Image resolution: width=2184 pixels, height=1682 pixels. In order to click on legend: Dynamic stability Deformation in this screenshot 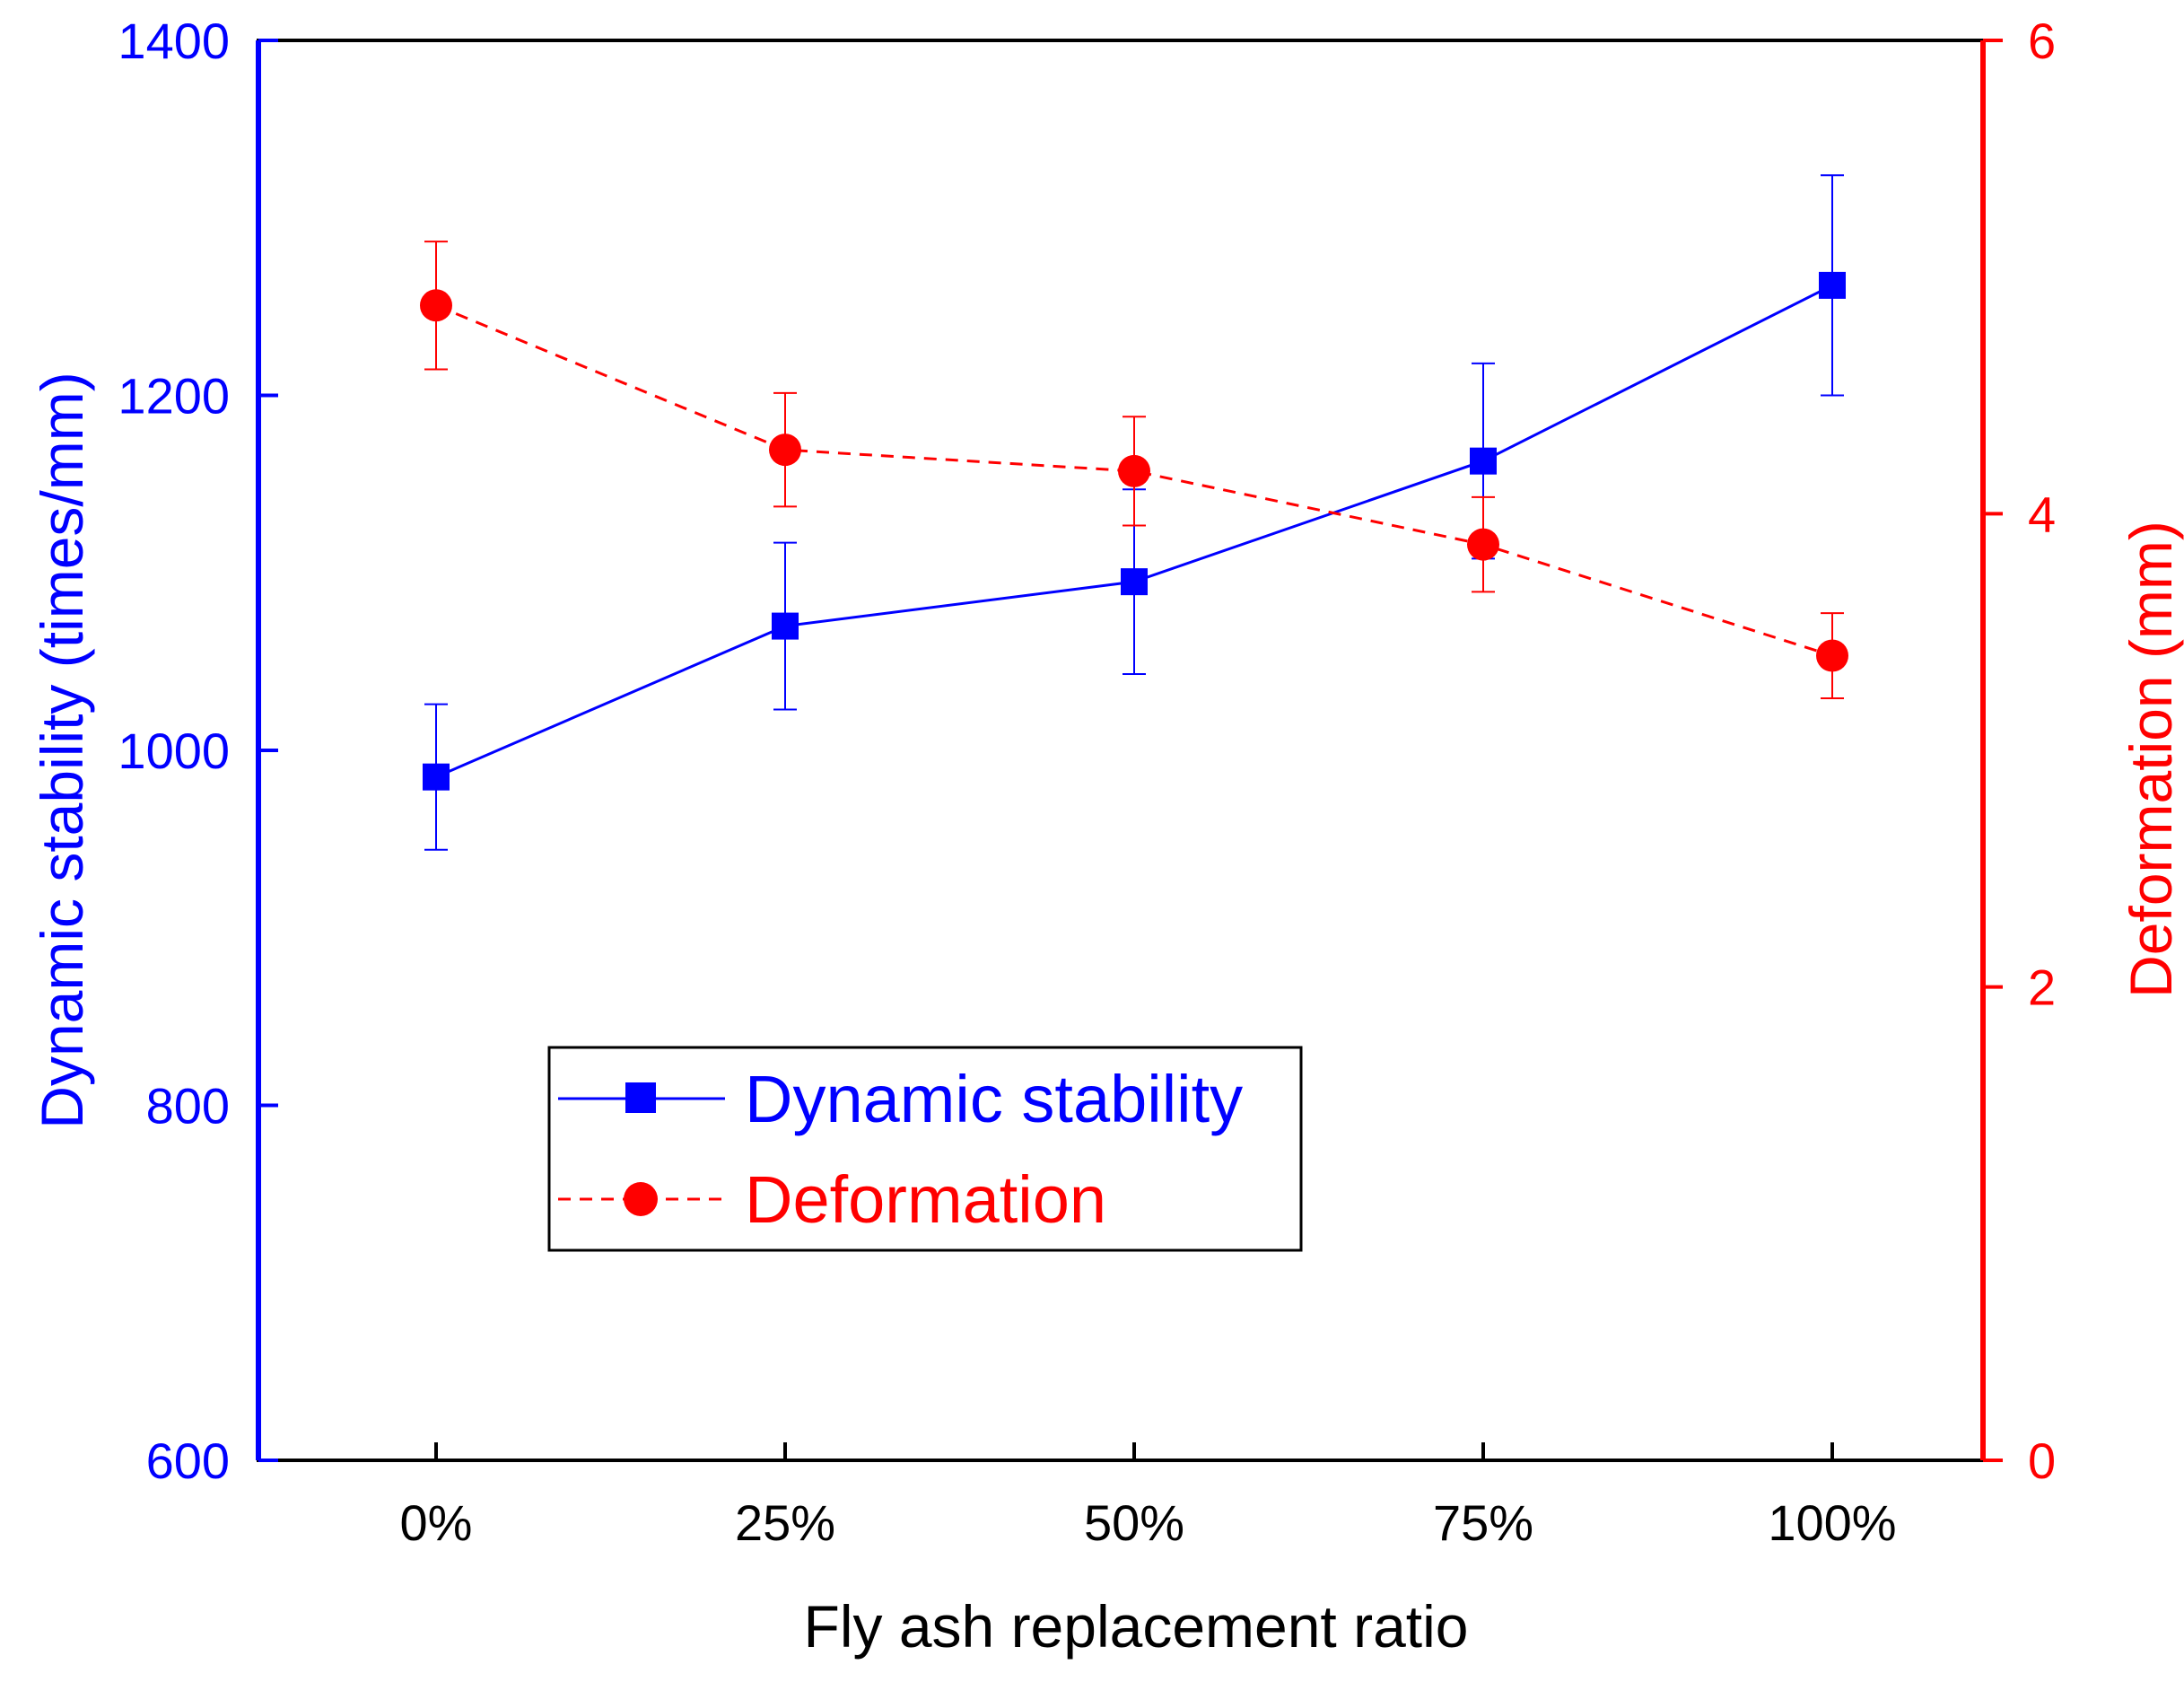, I will do `click(925, 1149)`.